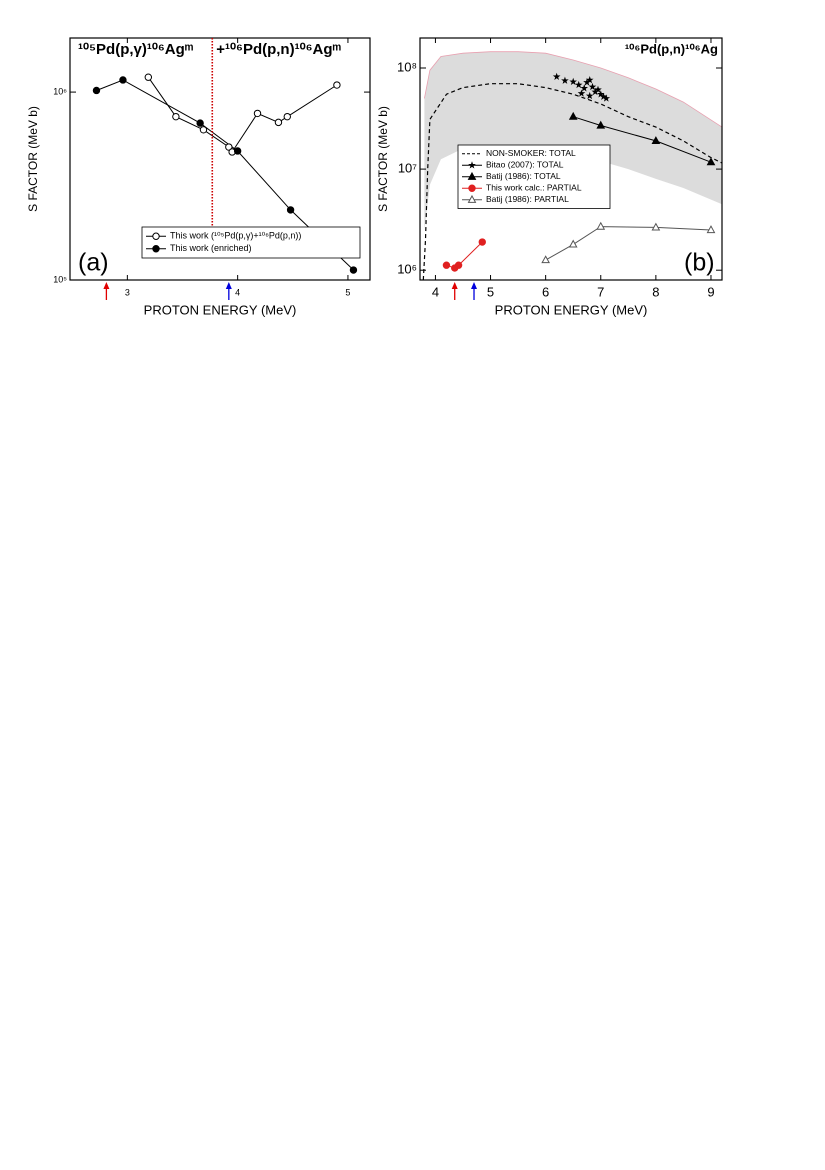 The image size is (825, 1170). I want to click on annotation: +¹⁰⁶Pd(p,n)¹⁰⁶Agᵐ, so click(278, 49).